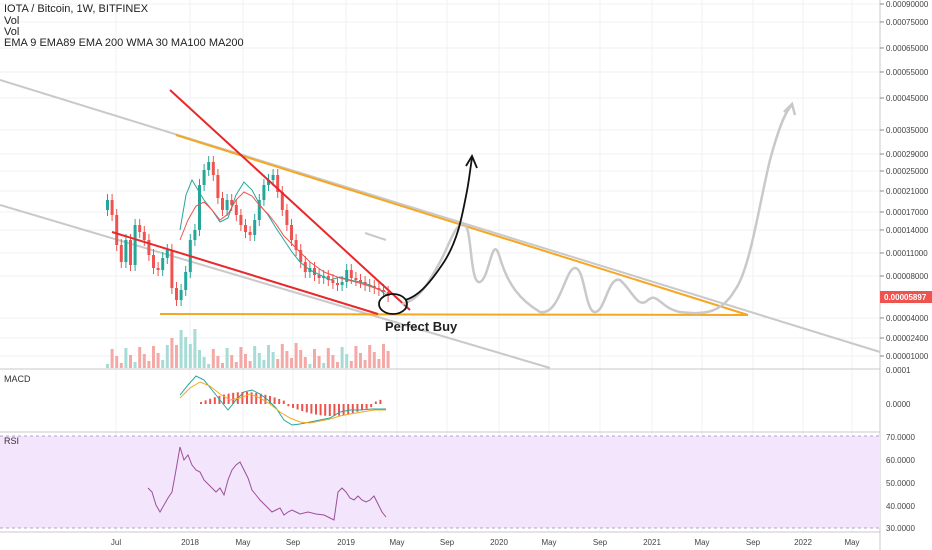  Describe the element at coordinates (907, 154) in the screenshot. I see `price-axis-label: 0.00029000` at that location.